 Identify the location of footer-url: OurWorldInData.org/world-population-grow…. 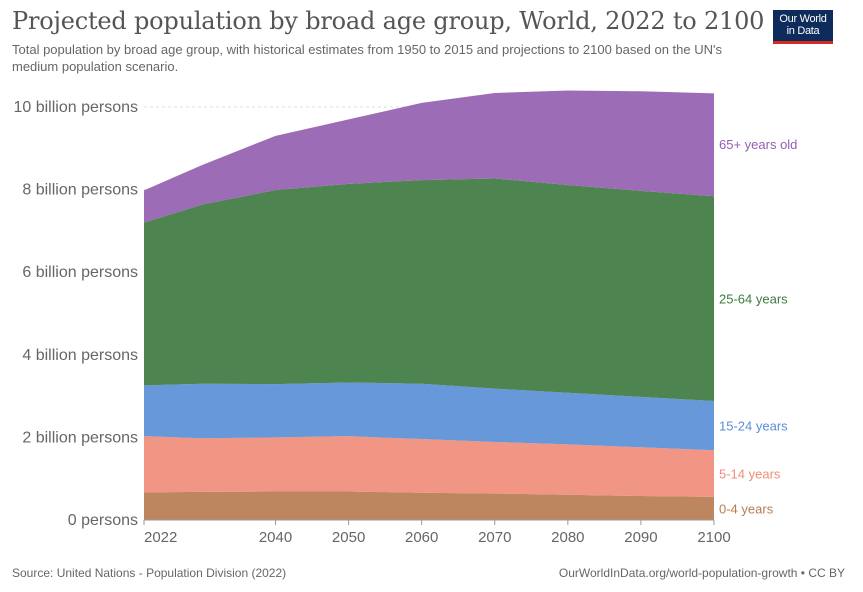
(701, 573).